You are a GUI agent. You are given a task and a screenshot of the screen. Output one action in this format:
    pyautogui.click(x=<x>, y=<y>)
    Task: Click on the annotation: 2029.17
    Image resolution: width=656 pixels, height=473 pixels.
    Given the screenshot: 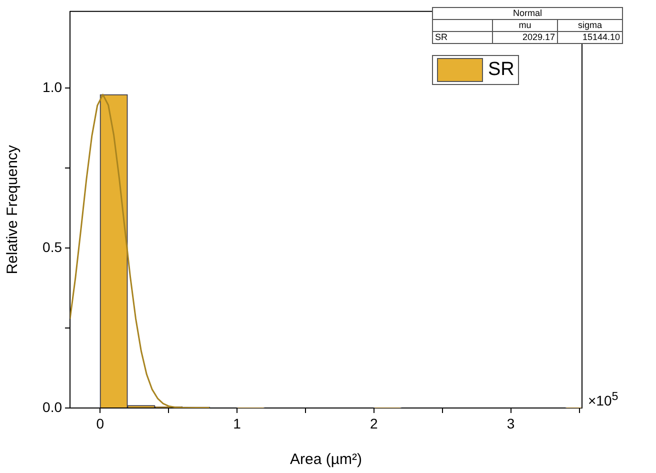 What is the action you would take?
    pyautogui.click(x=525, y=38)
    